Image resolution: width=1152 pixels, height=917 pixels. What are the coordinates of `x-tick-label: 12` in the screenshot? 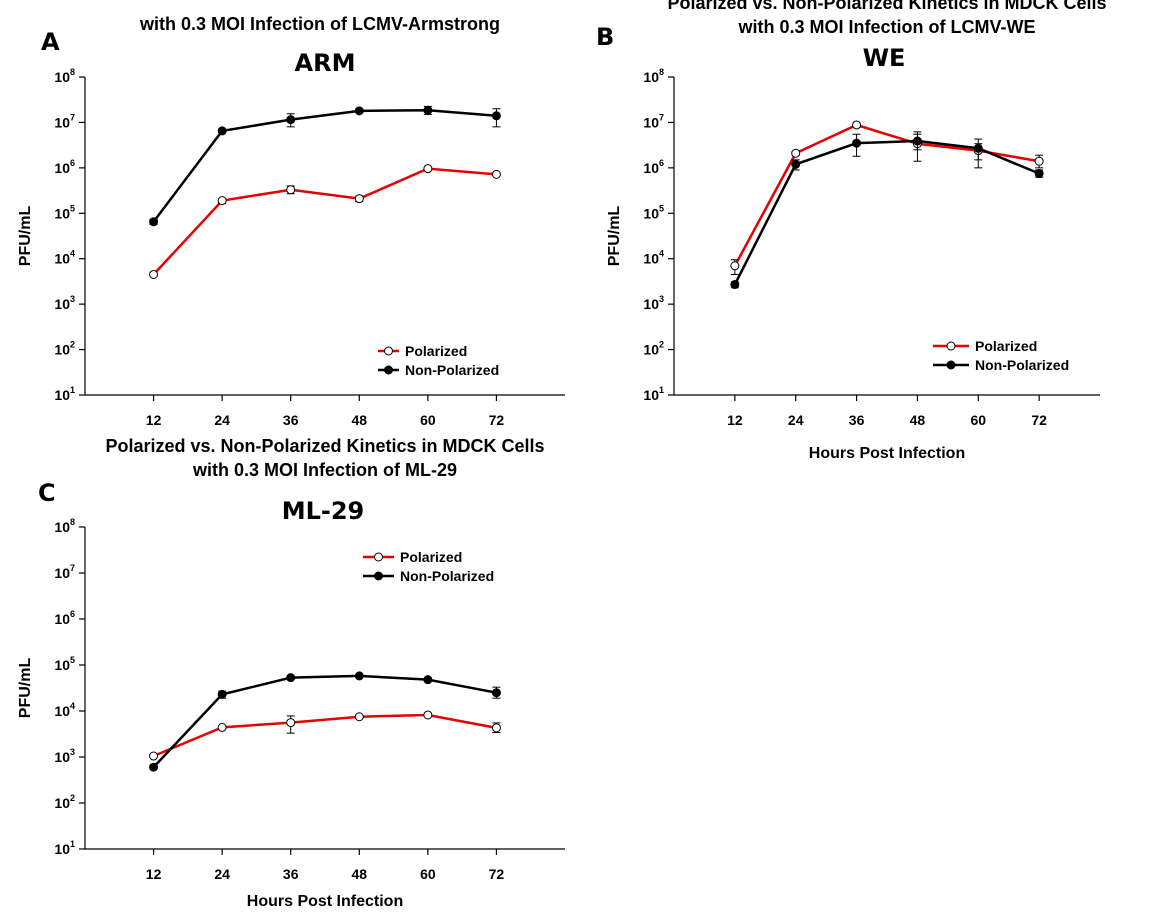 It's located at (154, 874).